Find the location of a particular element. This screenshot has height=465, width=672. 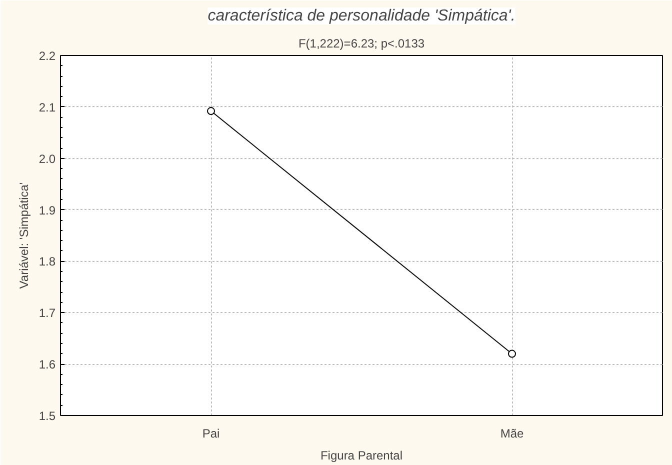

y-tick-label: 2.0 is located at coordinates (47, 159).